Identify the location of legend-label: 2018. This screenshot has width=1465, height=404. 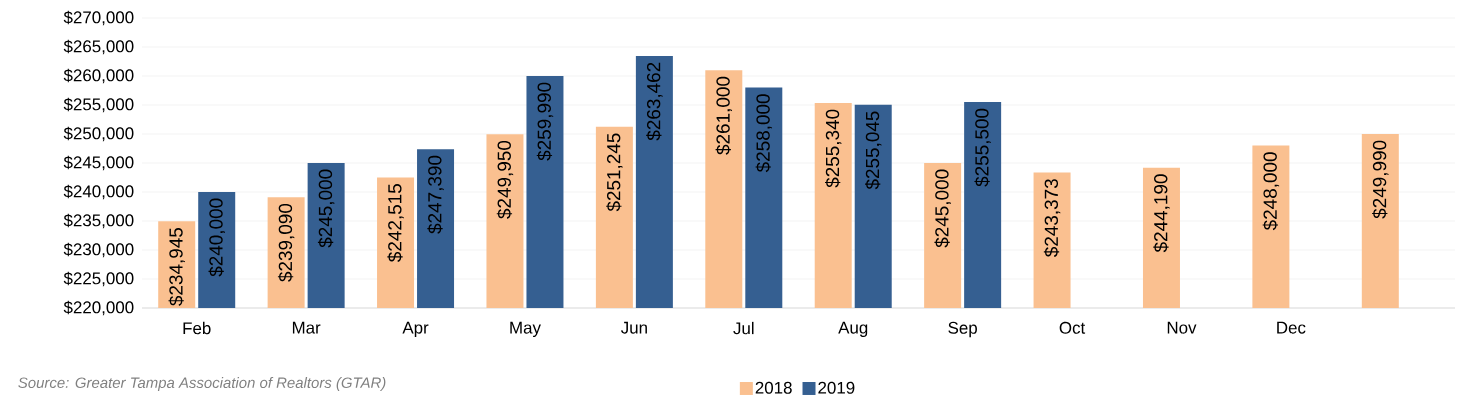
(773, 387).